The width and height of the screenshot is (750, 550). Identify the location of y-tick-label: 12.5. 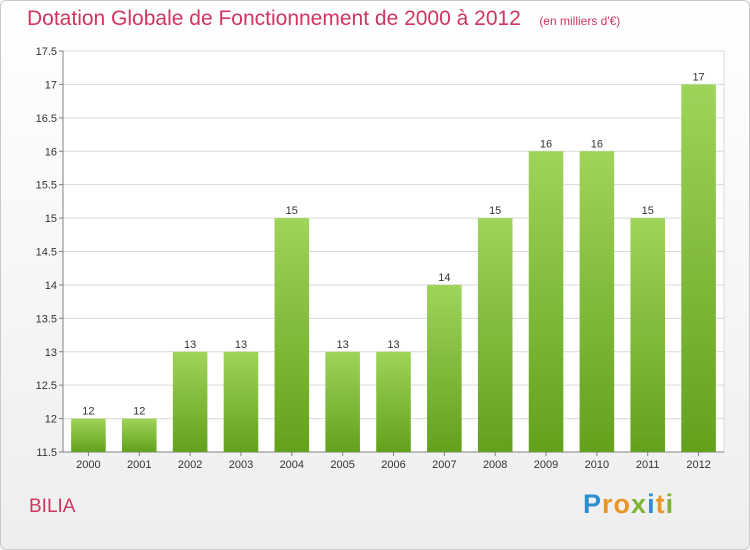
(46, 386).